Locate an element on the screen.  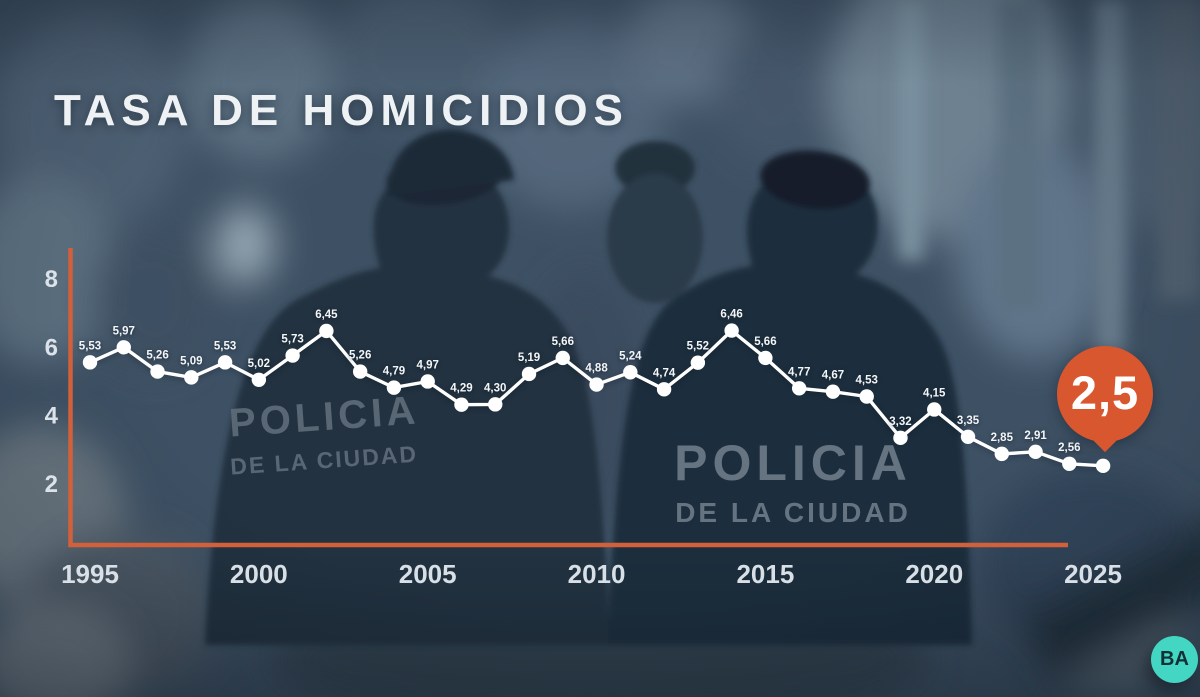
final-value-label: 2,5 is located at coordinates (1105, 392).